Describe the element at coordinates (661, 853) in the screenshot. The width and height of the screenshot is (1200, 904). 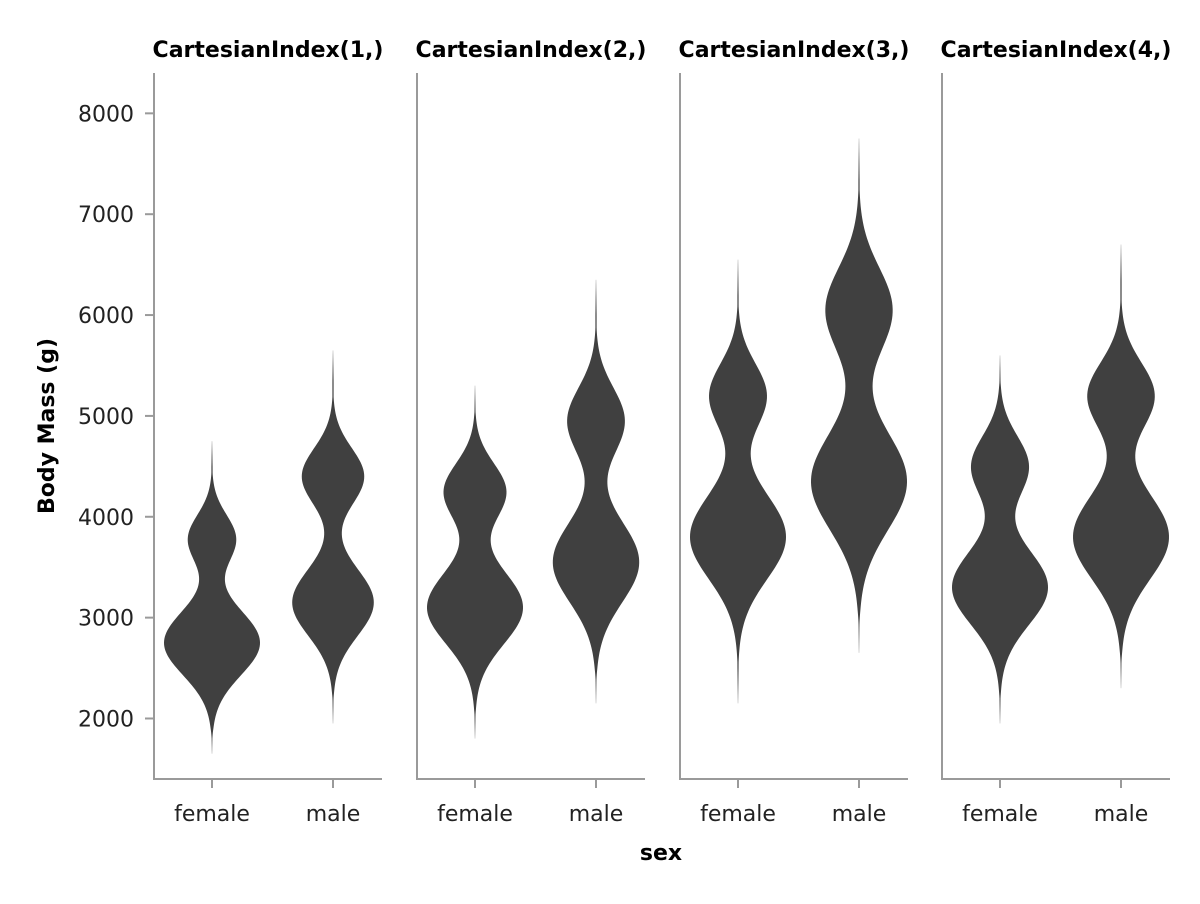
I see `x-axis-title: sex` at that location.